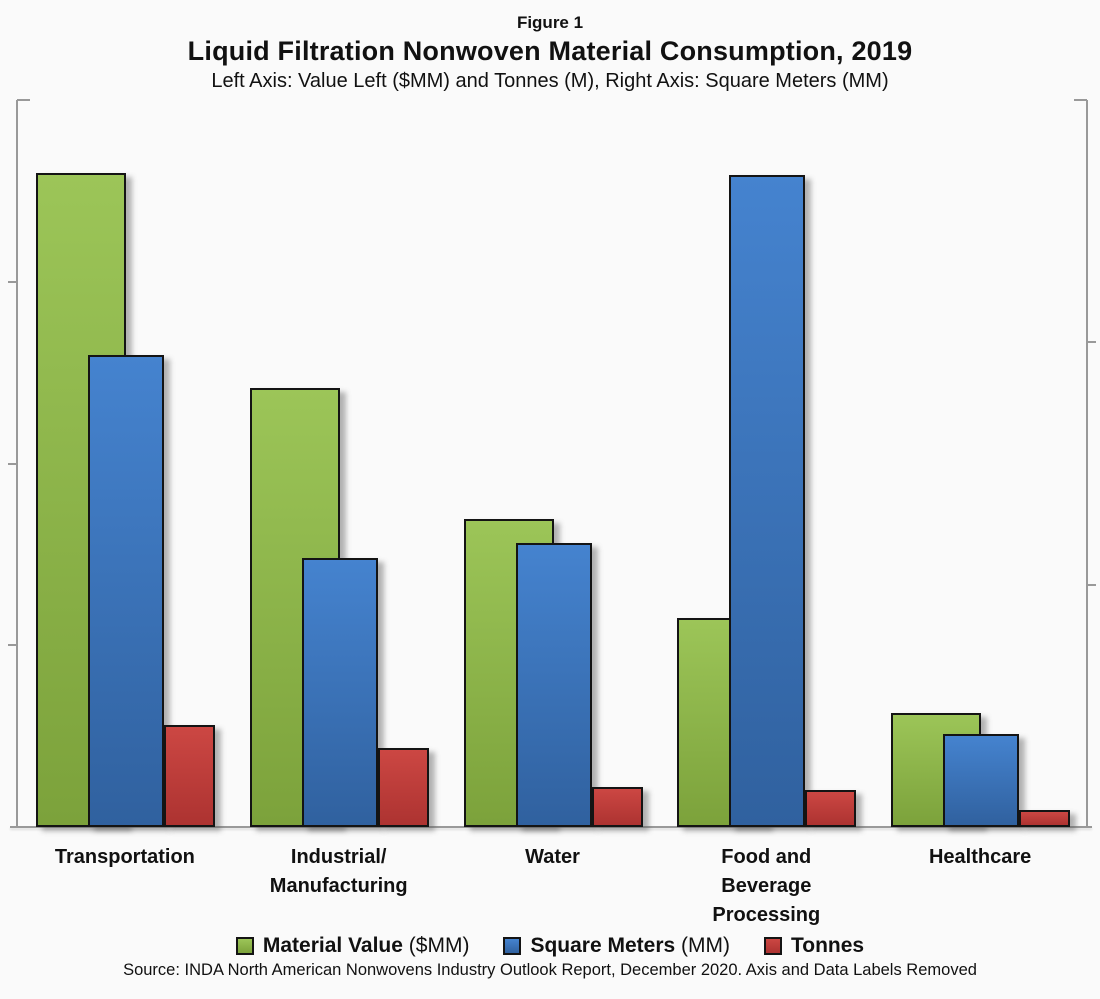 The width and height of the screenshot is (1100, 999). What do you see at coordinates (767, 501) in the screenshot?
I see `bar-square-meters-food-and` at bounding box center [767, 501].